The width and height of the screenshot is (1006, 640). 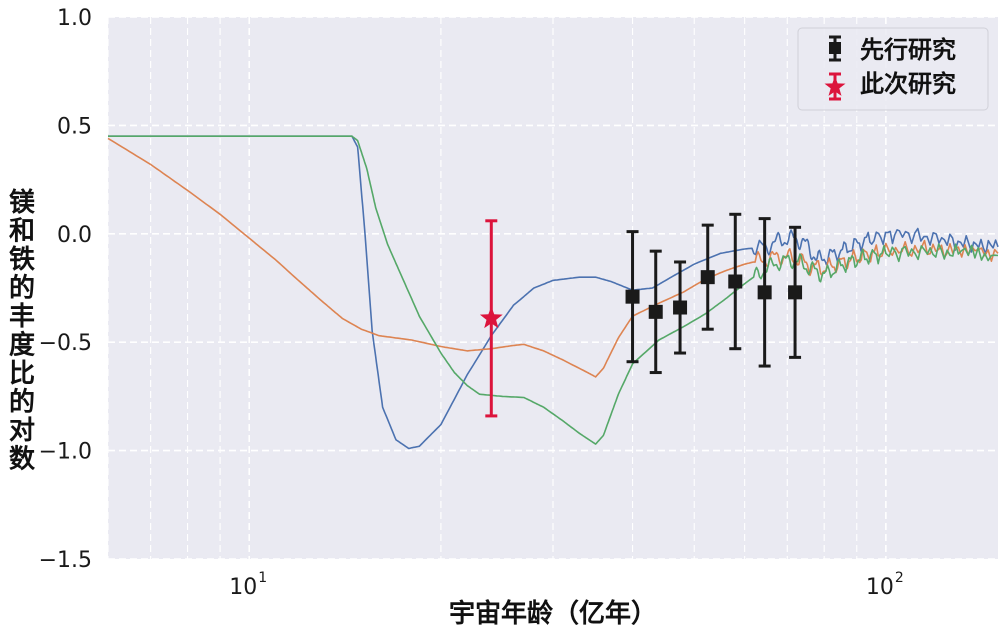 I want to click on legend-box, so click(x=893, y=69).